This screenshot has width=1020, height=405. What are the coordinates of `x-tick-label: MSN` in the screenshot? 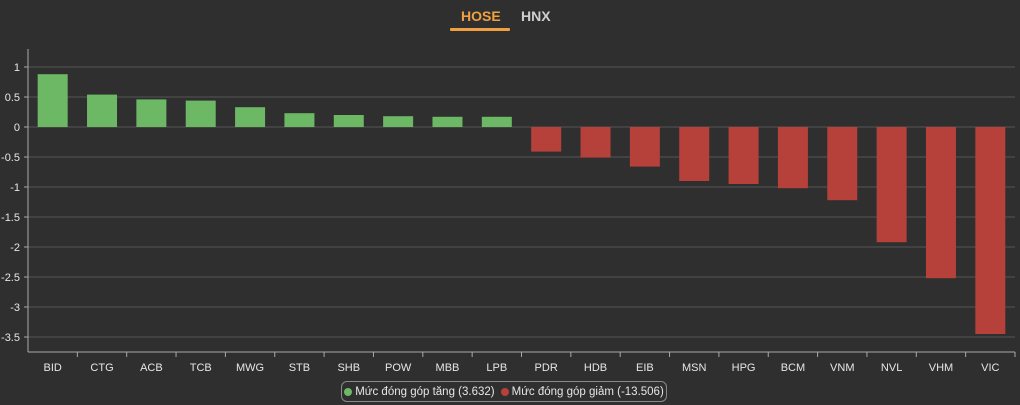 It's located at (694, 368).